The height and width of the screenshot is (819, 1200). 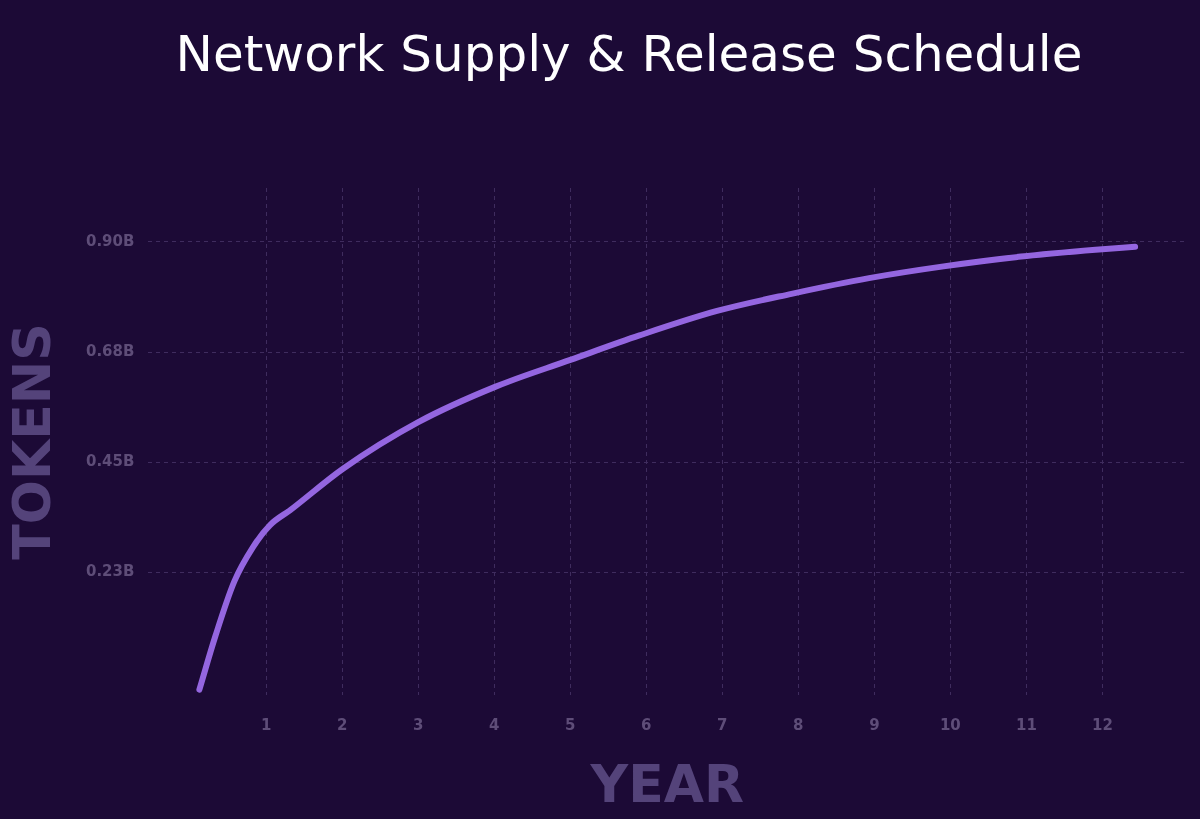 I want to click on x-tick-label: 7, so click(x=722, y=724).